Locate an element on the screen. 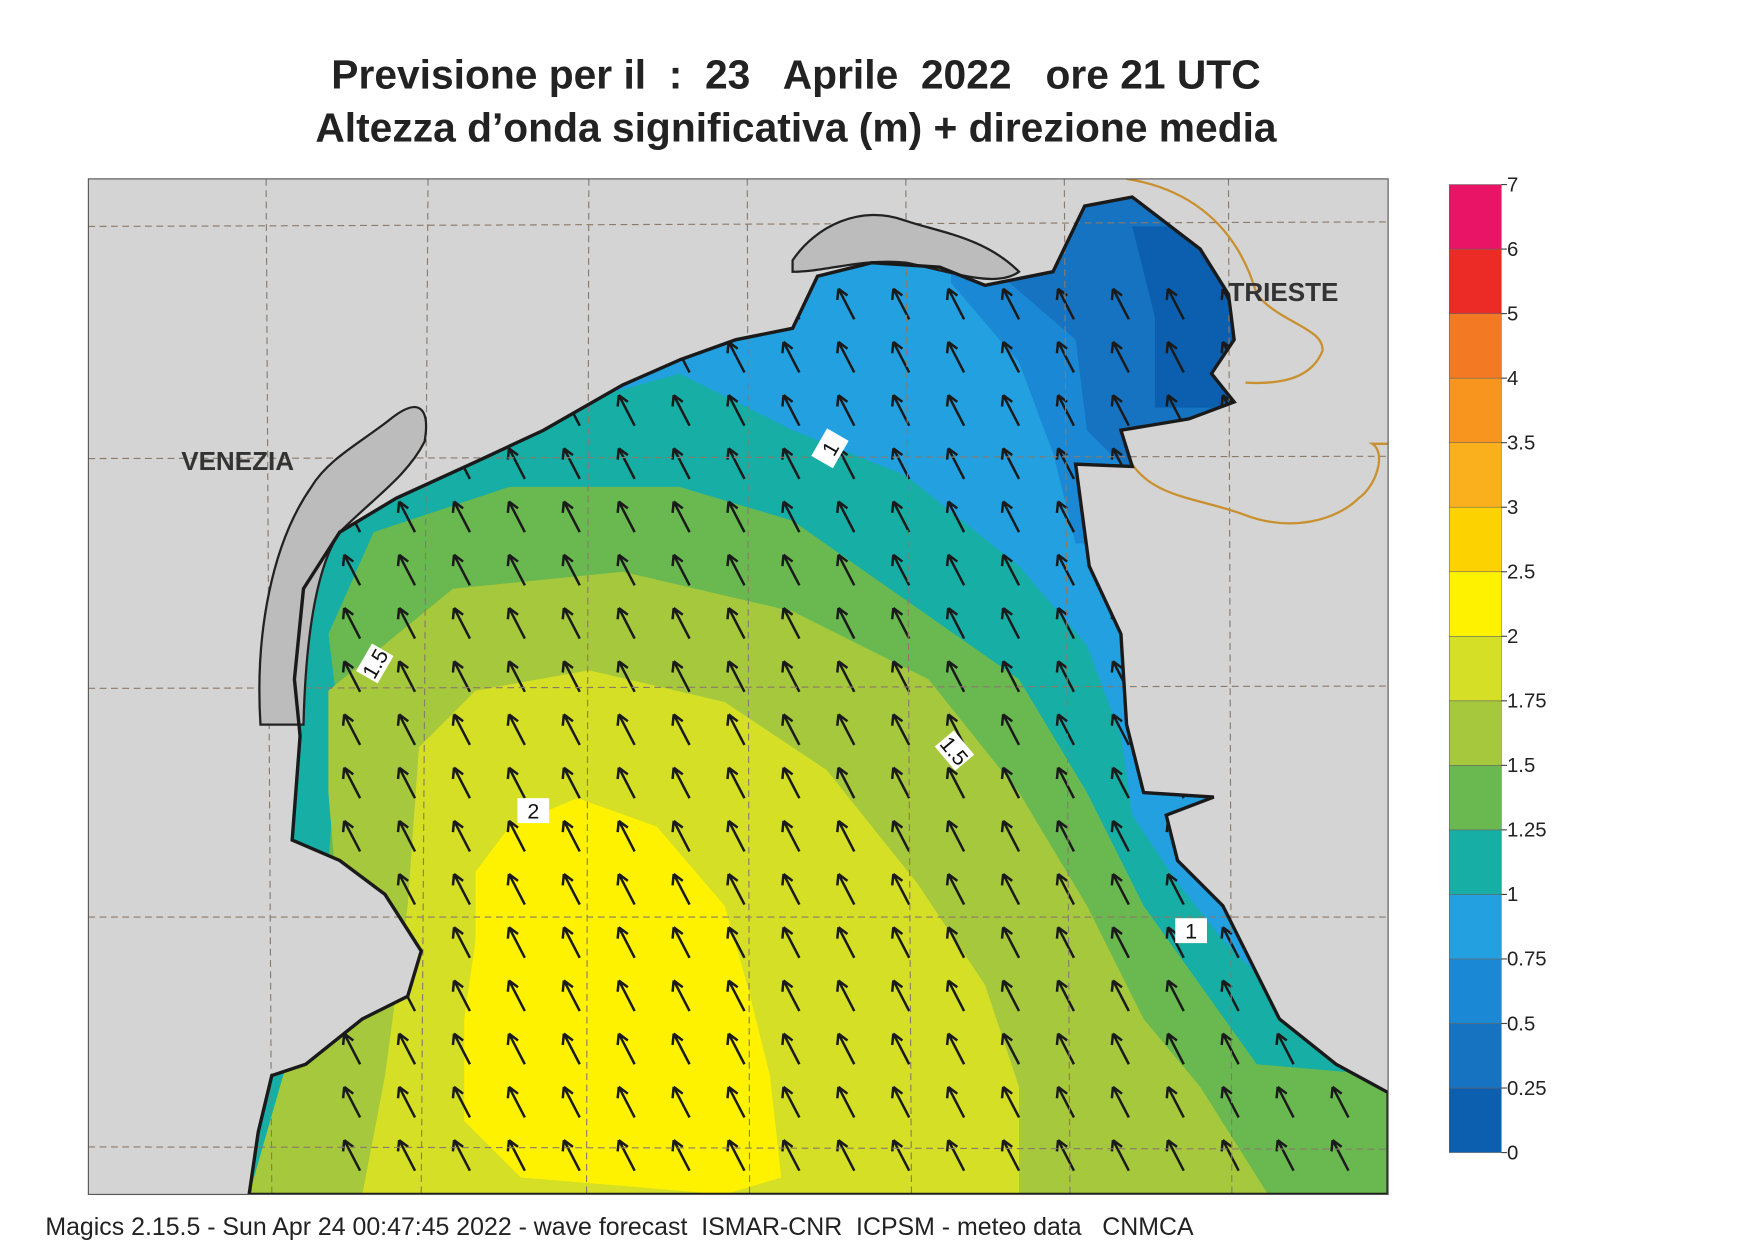  colorbar-label: 0.75 is located at coordinates (1527, 960).